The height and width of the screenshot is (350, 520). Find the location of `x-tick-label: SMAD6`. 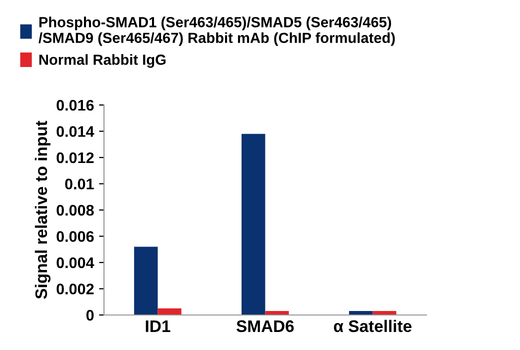

x-tick-label: SMAD6 is located at coordinates (265, 326).